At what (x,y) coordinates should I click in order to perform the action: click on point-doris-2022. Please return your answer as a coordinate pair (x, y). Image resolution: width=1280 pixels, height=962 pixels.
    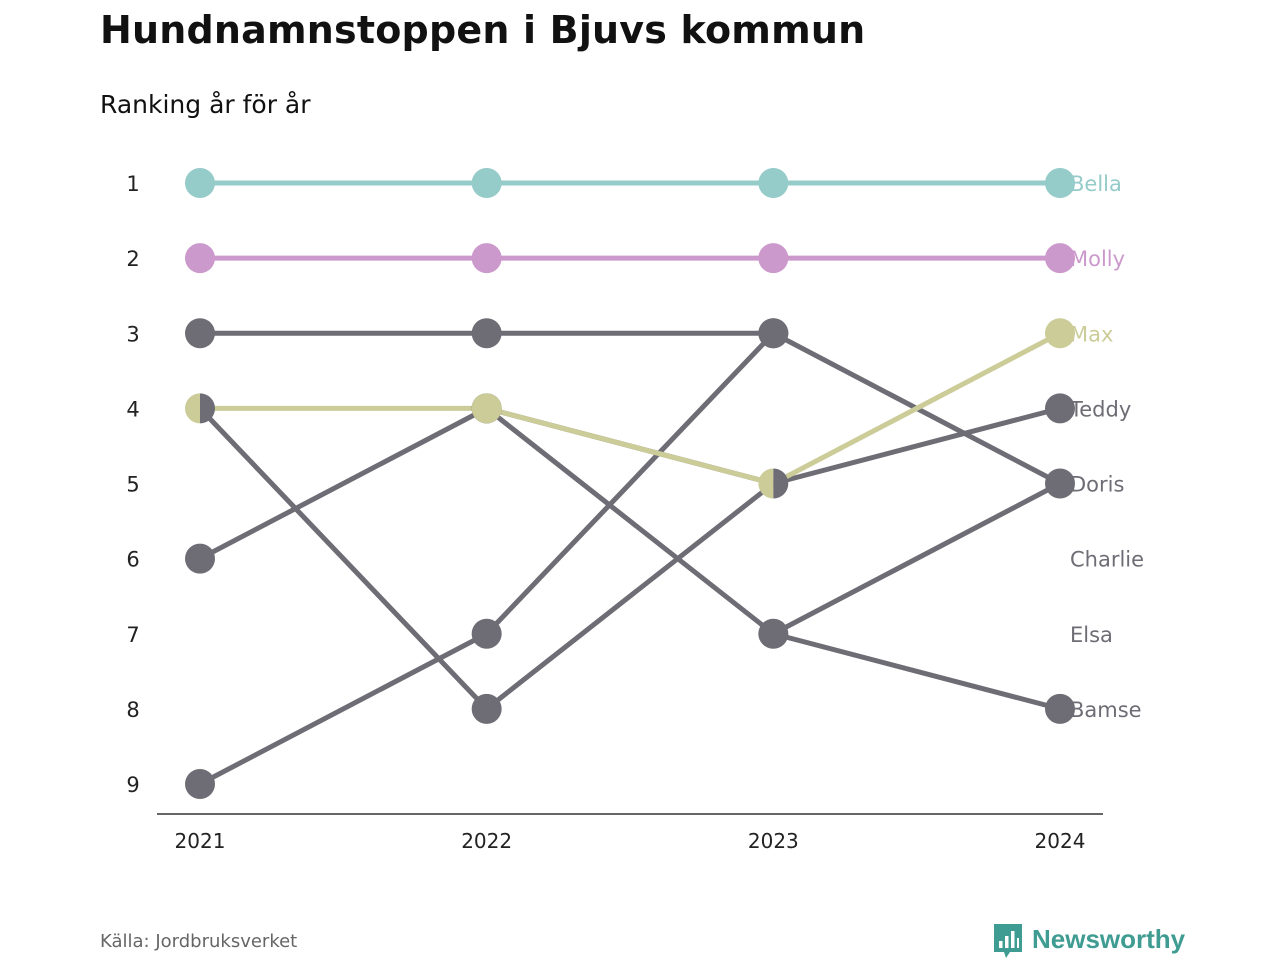
    Looking at the image, I should click on (486, 333).